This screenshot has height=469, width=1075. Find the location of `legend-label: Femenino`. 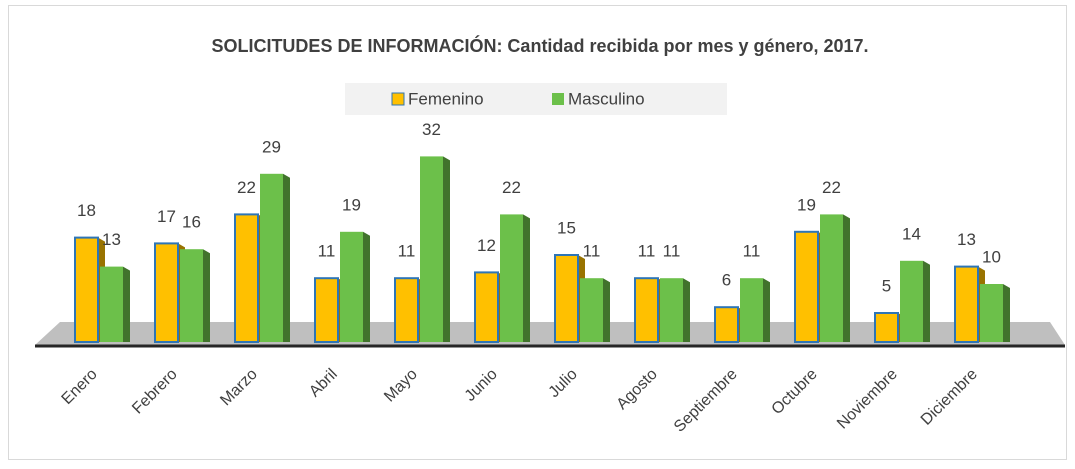

legend-label: Femenino is located at coordinates (446, 98).